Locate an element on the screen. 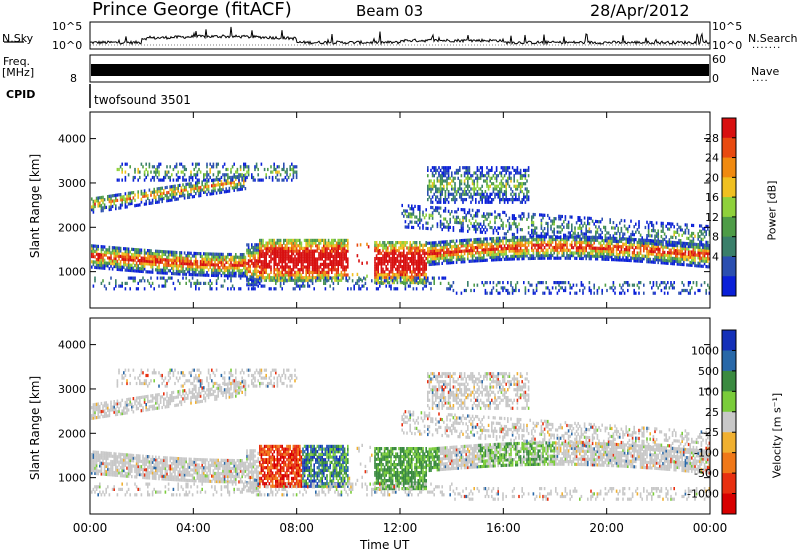 Image resolution: width=800 pixels, height=554 pixels. power-colorbar: 28 24 20 16 12 8 4 is located at coordinates (721, 207).